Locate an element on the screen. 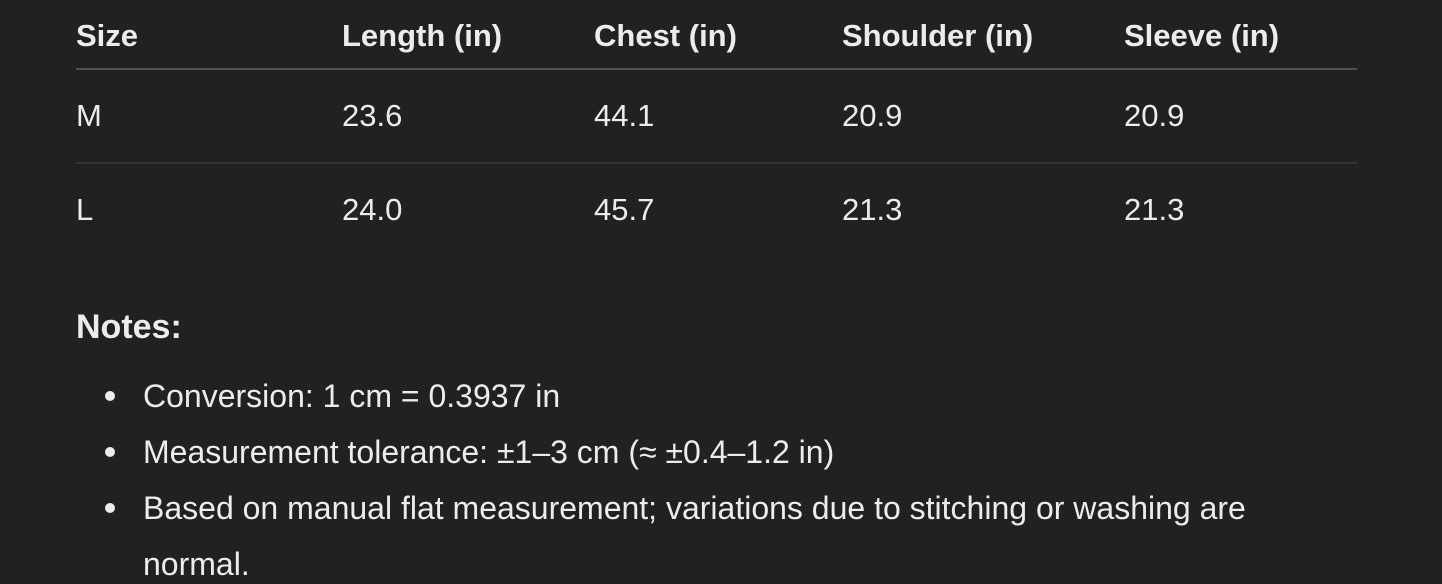 The image size is (1442, 584). cell-chest-m: 44.1 is located at coordinates (718, 116).